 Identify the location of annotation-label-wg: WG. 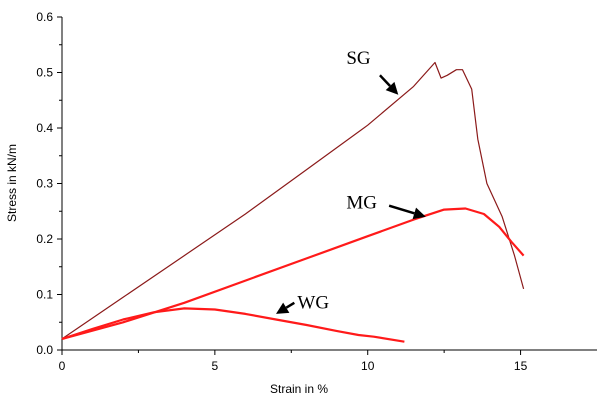
(313, 302).